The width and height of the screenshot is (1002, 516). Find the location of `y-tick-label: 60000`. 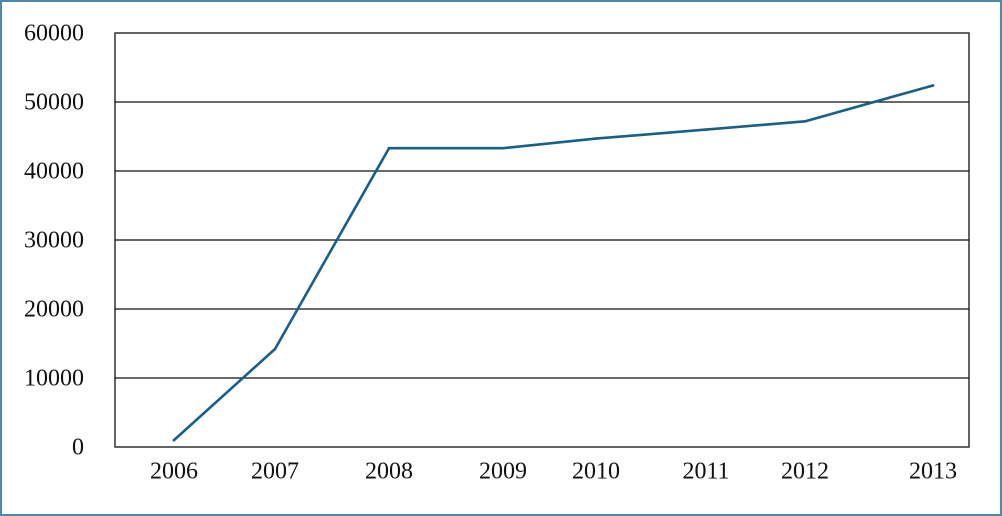

y-tick-label: 60000 is located at coordinates (54, 34).